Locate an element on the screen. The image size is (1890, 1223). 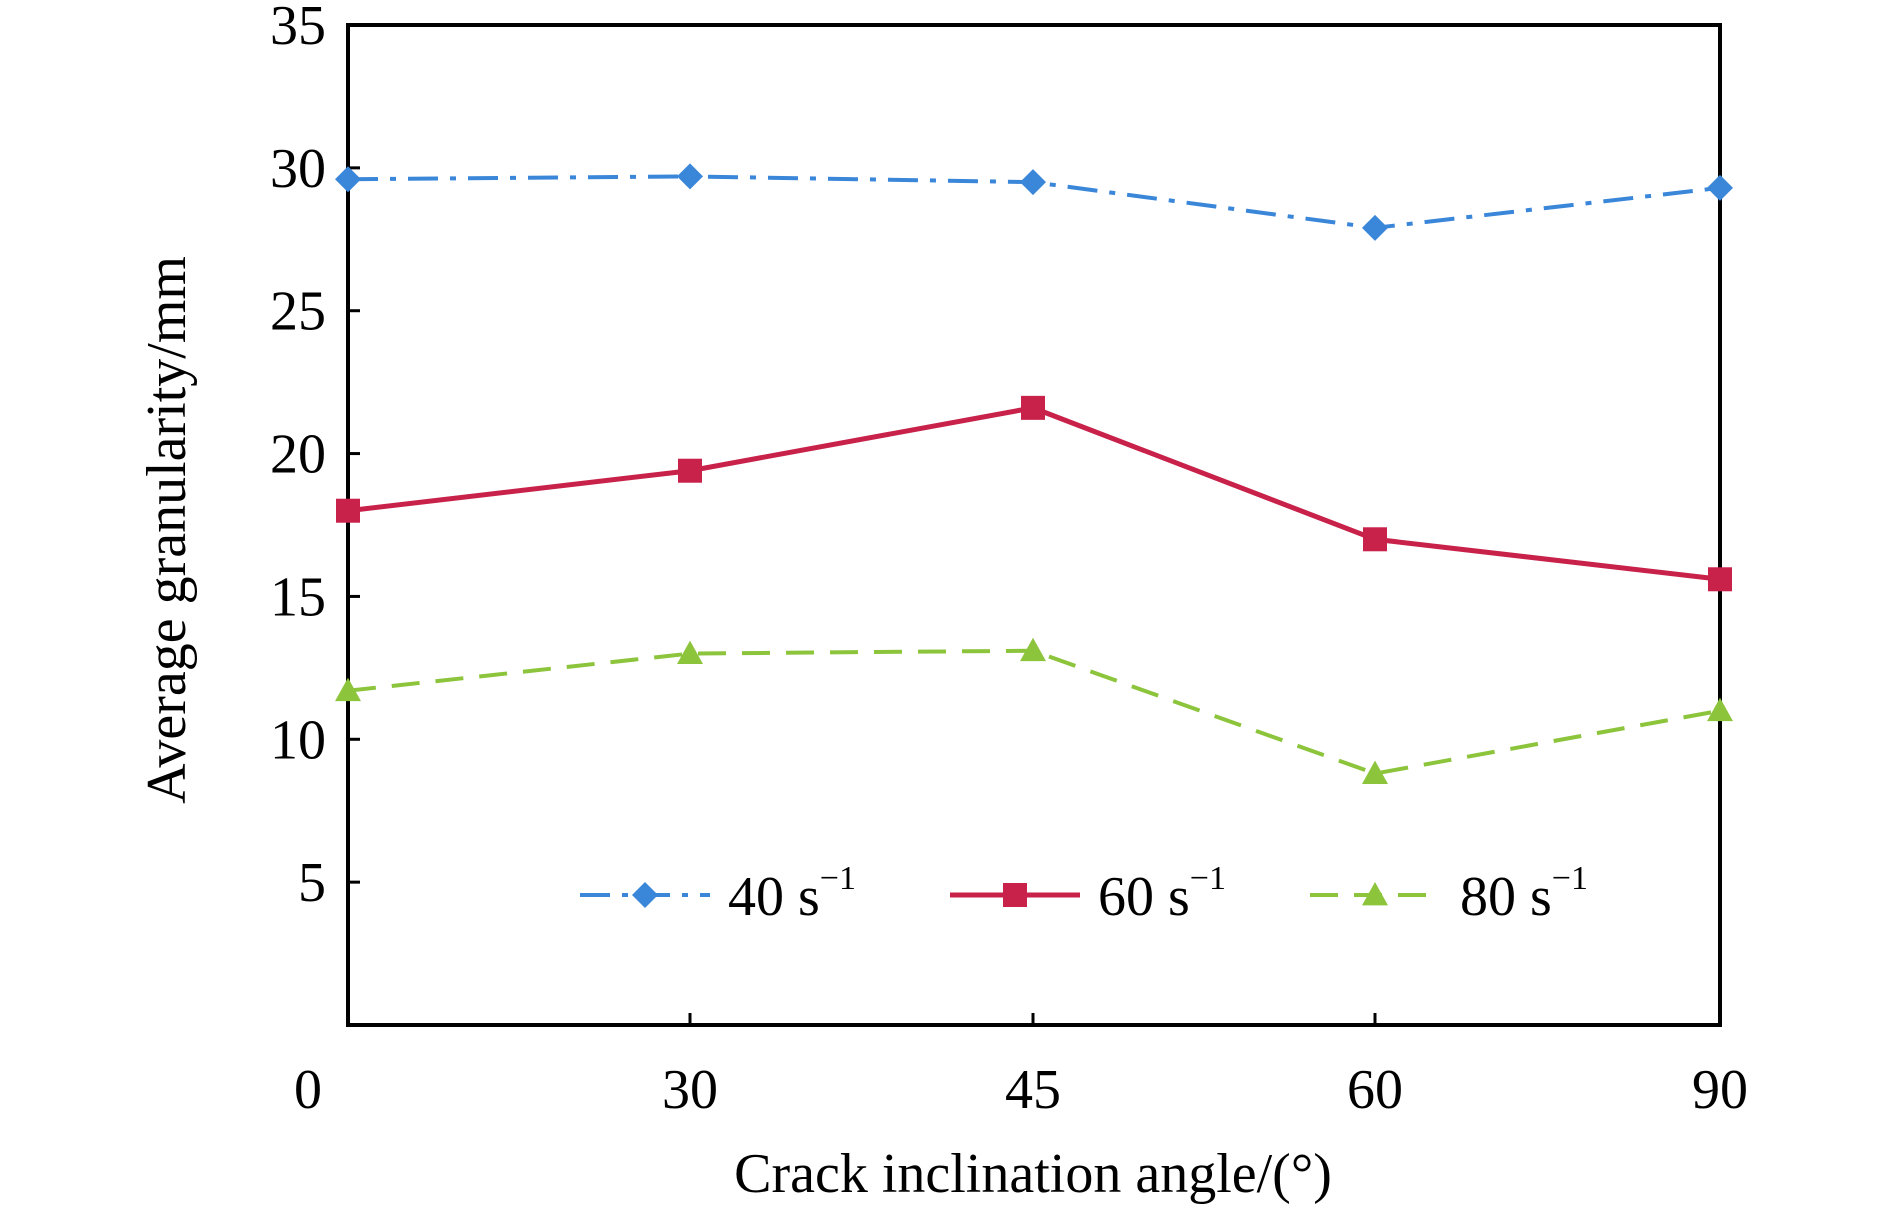
y-tick-label: 10 is located at coordinates (298, 740).